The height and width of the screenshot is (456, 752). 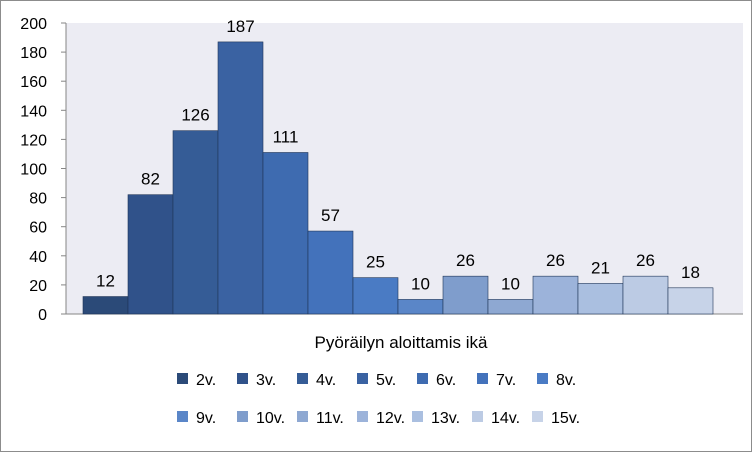 I want to click on data-label: 12, so click(x=105, y=281).